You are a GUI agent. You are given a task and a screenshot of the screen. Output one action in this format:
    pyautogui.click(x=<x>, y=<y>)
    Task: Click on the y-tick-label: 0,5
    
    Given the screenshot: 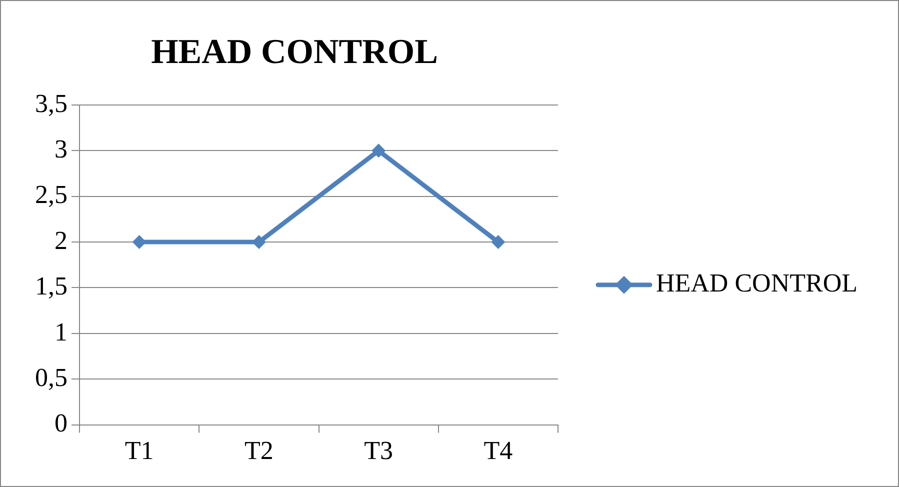 What is the action you would take?
    pyautogui.click(x=51, y=377)
    